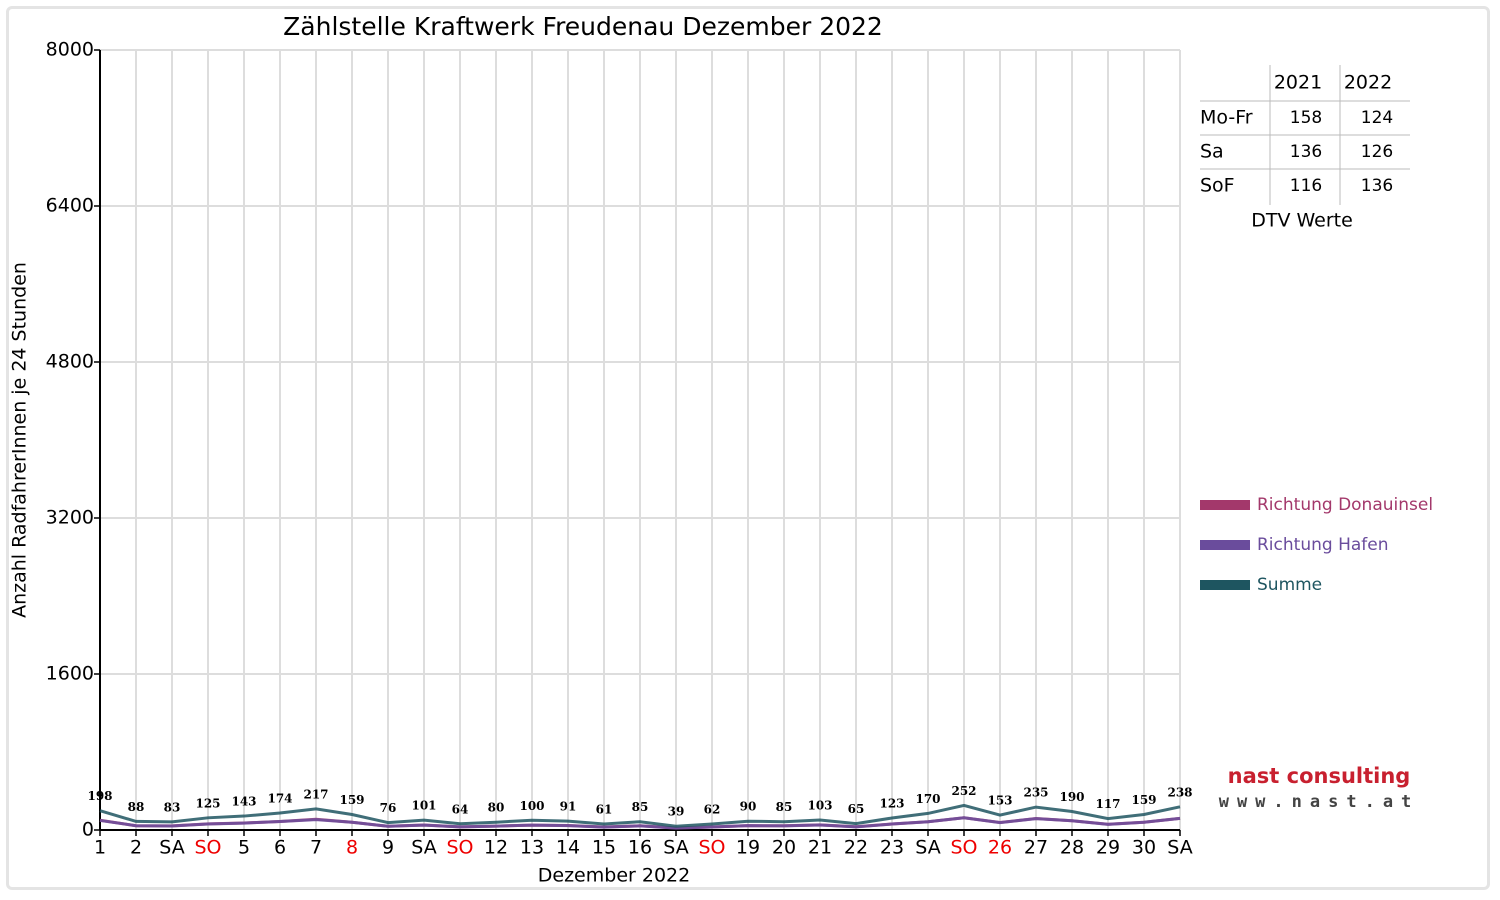 This screenshot has height=900, width=1500. Describe the element at coordinates (1377, 118) in the screenshot. I see `table-cell: 124` at that location.